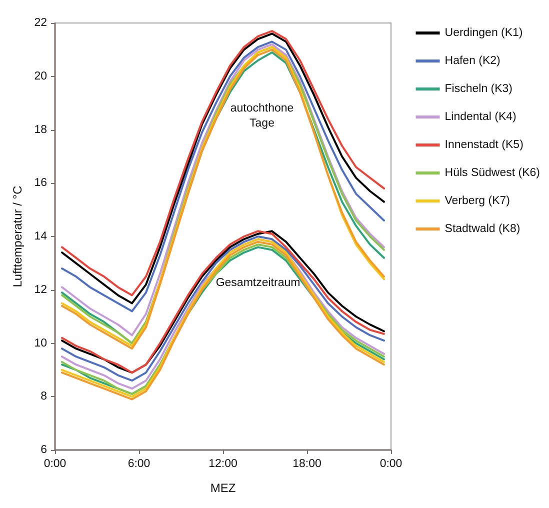 This screenshot has height=508, width=549. Describe the element at coordinates (41, 236) in the screenshot. I see `y-tick-label: 14` at that location.